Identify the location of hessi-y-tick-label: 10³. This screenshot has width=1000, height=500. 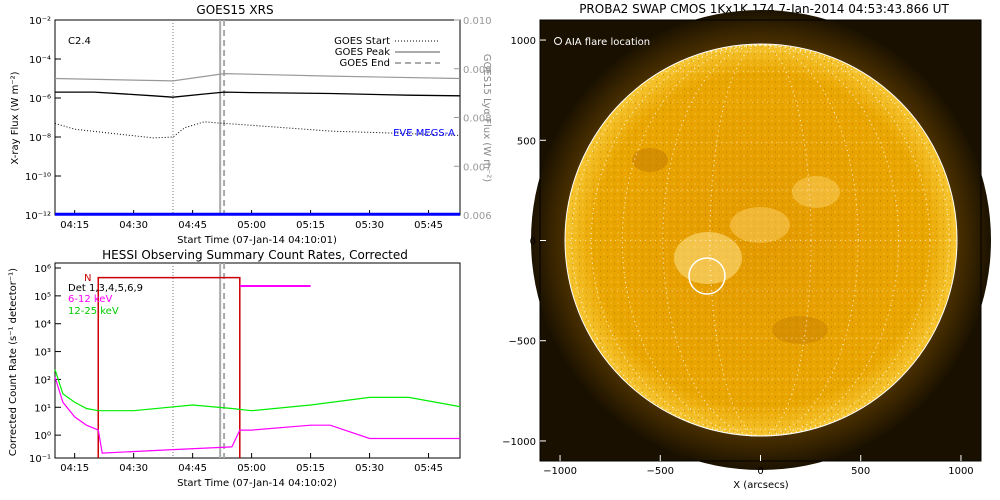
(42, 353).